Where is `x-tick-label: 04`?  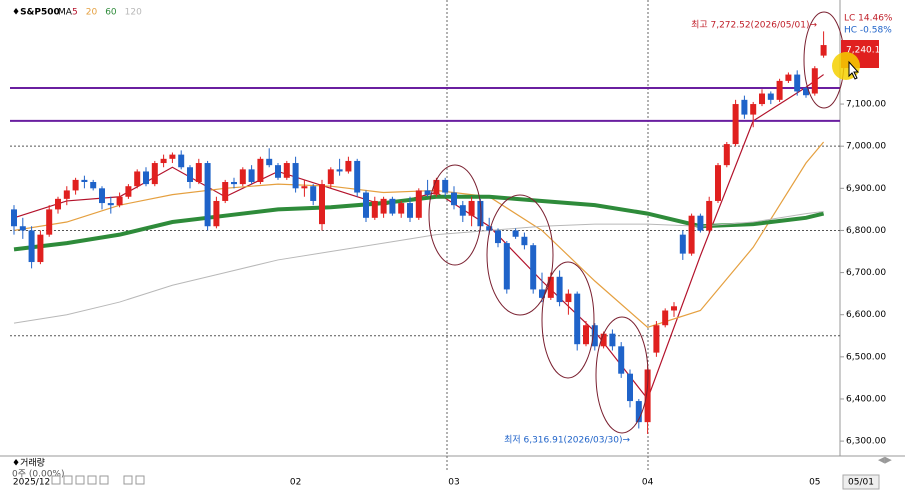 x-tick-label: 04 is located at coordinates (648, 483).